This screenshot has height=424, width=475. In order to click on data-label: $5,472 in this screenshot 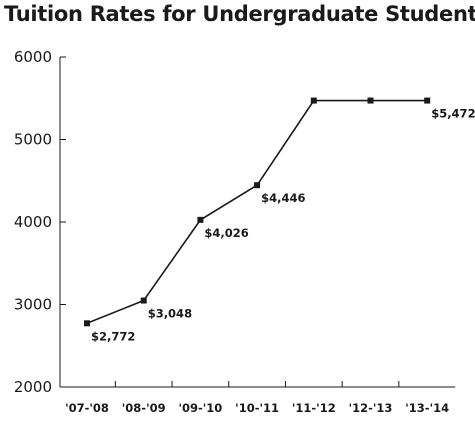, I will do `click(453, 114)`.